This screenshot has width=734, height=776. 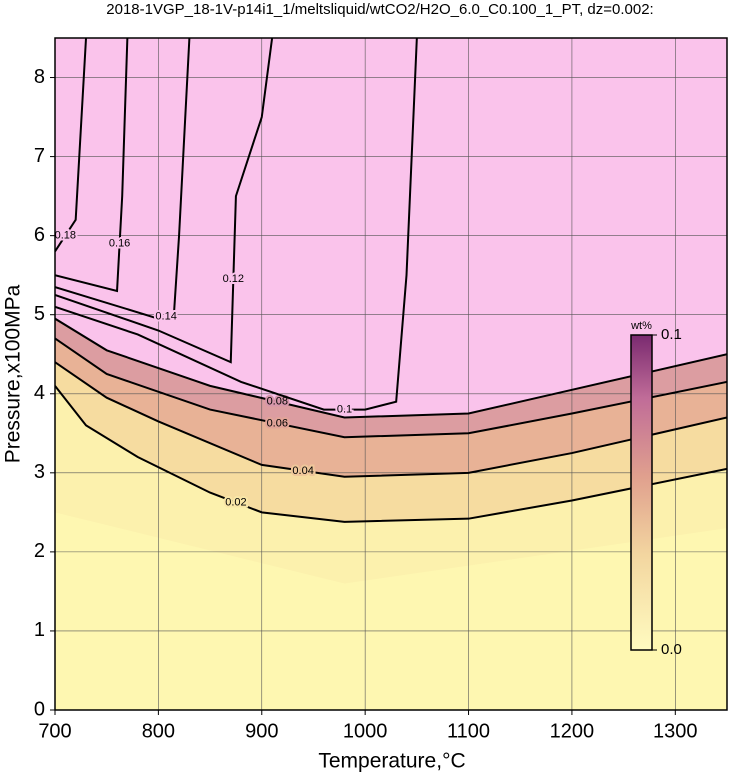 I want to click on contour-label: 0.18, so click(x=65, y=236).